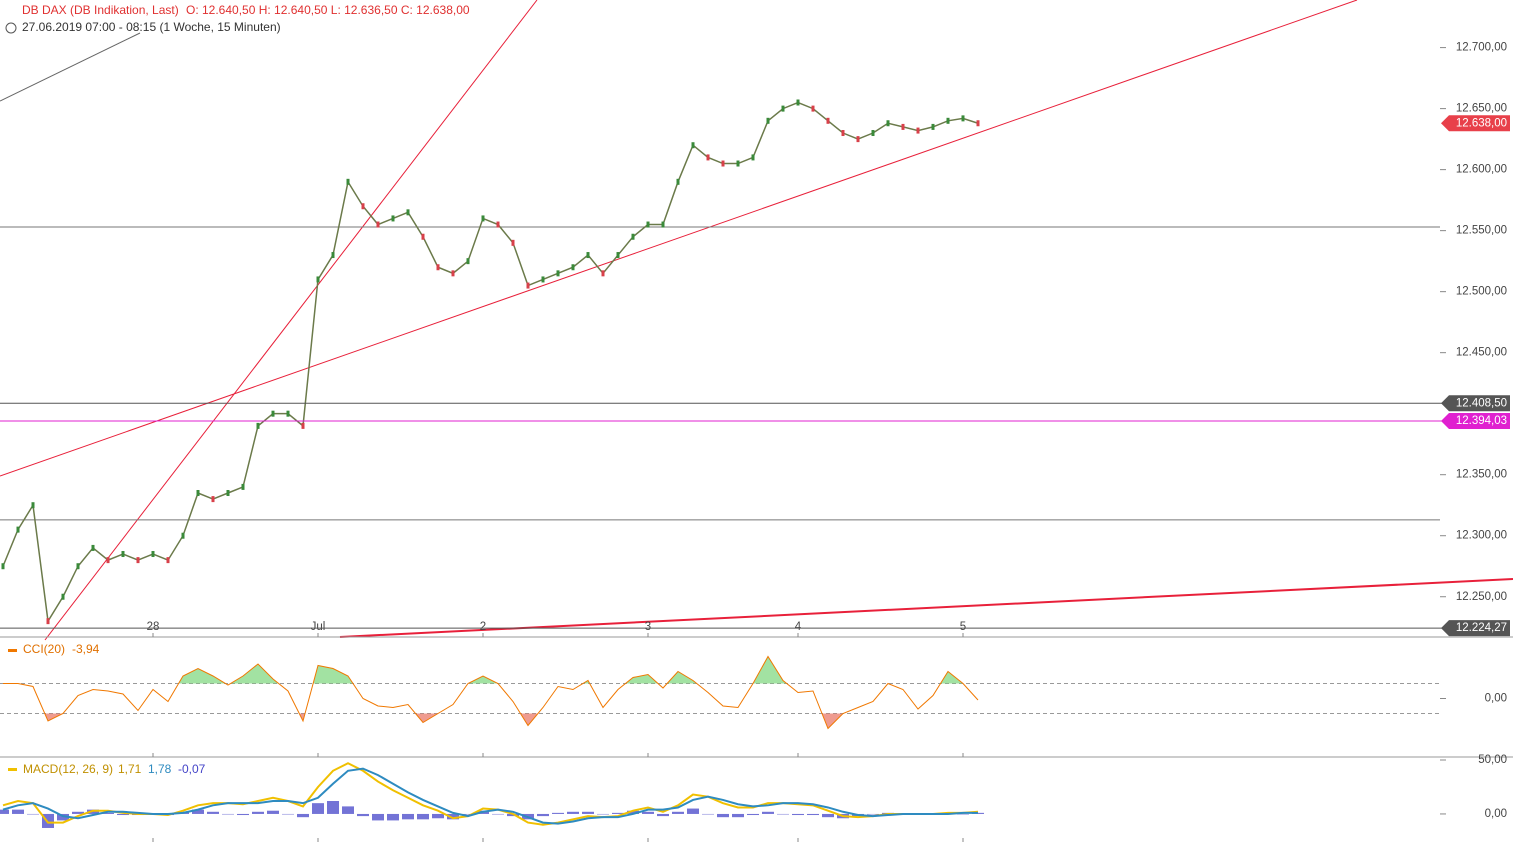 The width and height of the screenshot is (1513, 842). I want to click on y-tick-label: 12.350,00, so click(1481, 475).